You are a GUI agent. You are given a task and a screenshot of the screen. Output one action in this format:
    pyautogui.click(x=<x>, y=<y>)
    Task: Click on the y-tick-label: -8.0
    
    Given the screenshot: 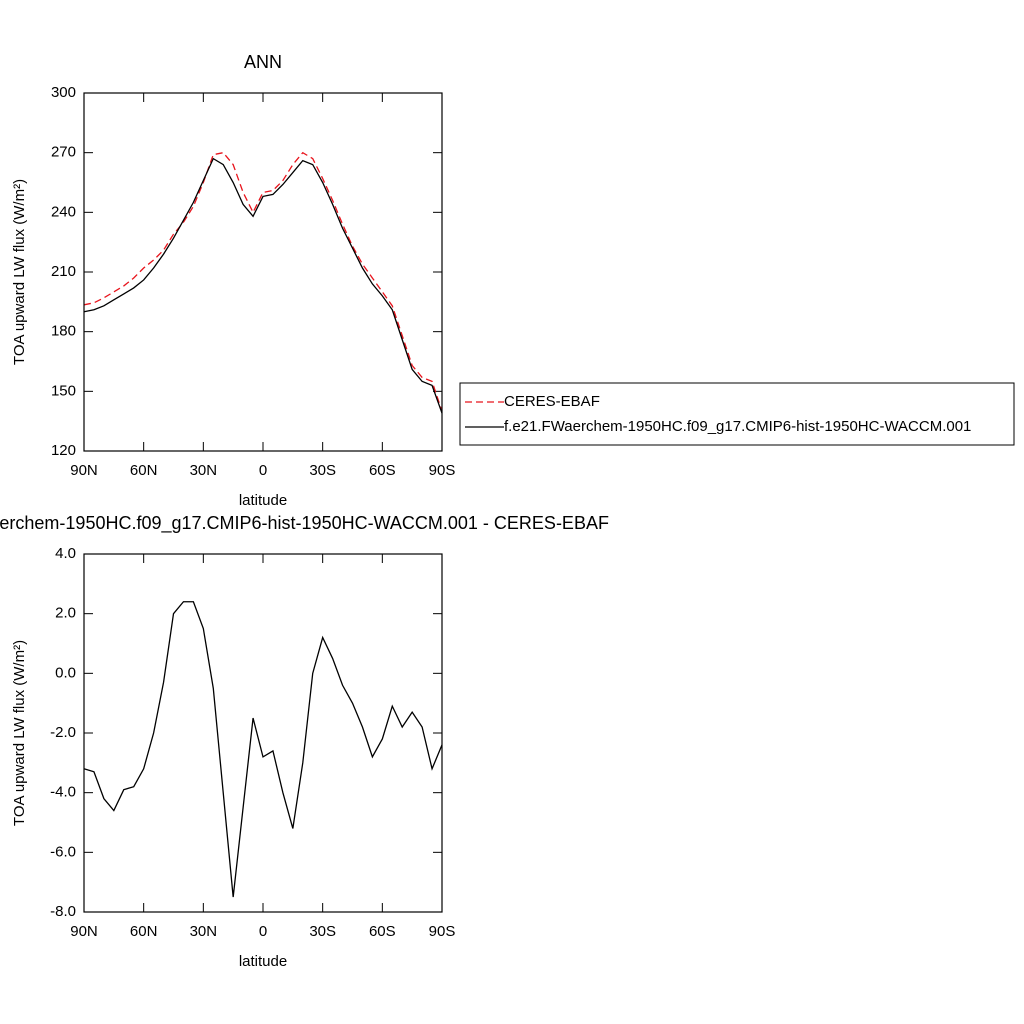 What is the action you would take?
    pyautogui.click(x=63, y=911)
    